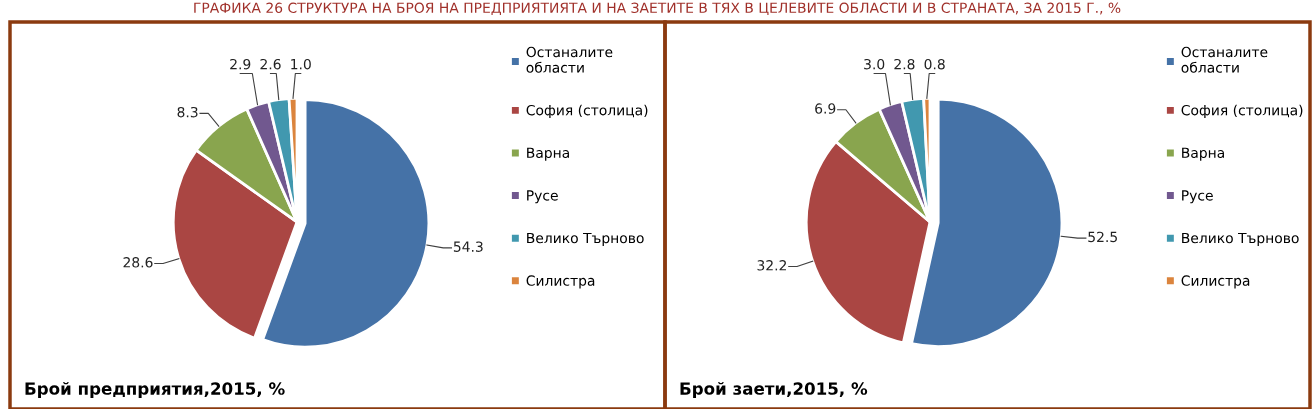 The height and width of the screenshot is (409, 1314). I want to click on text: Брой заети,2015, %, so click(774, 390).